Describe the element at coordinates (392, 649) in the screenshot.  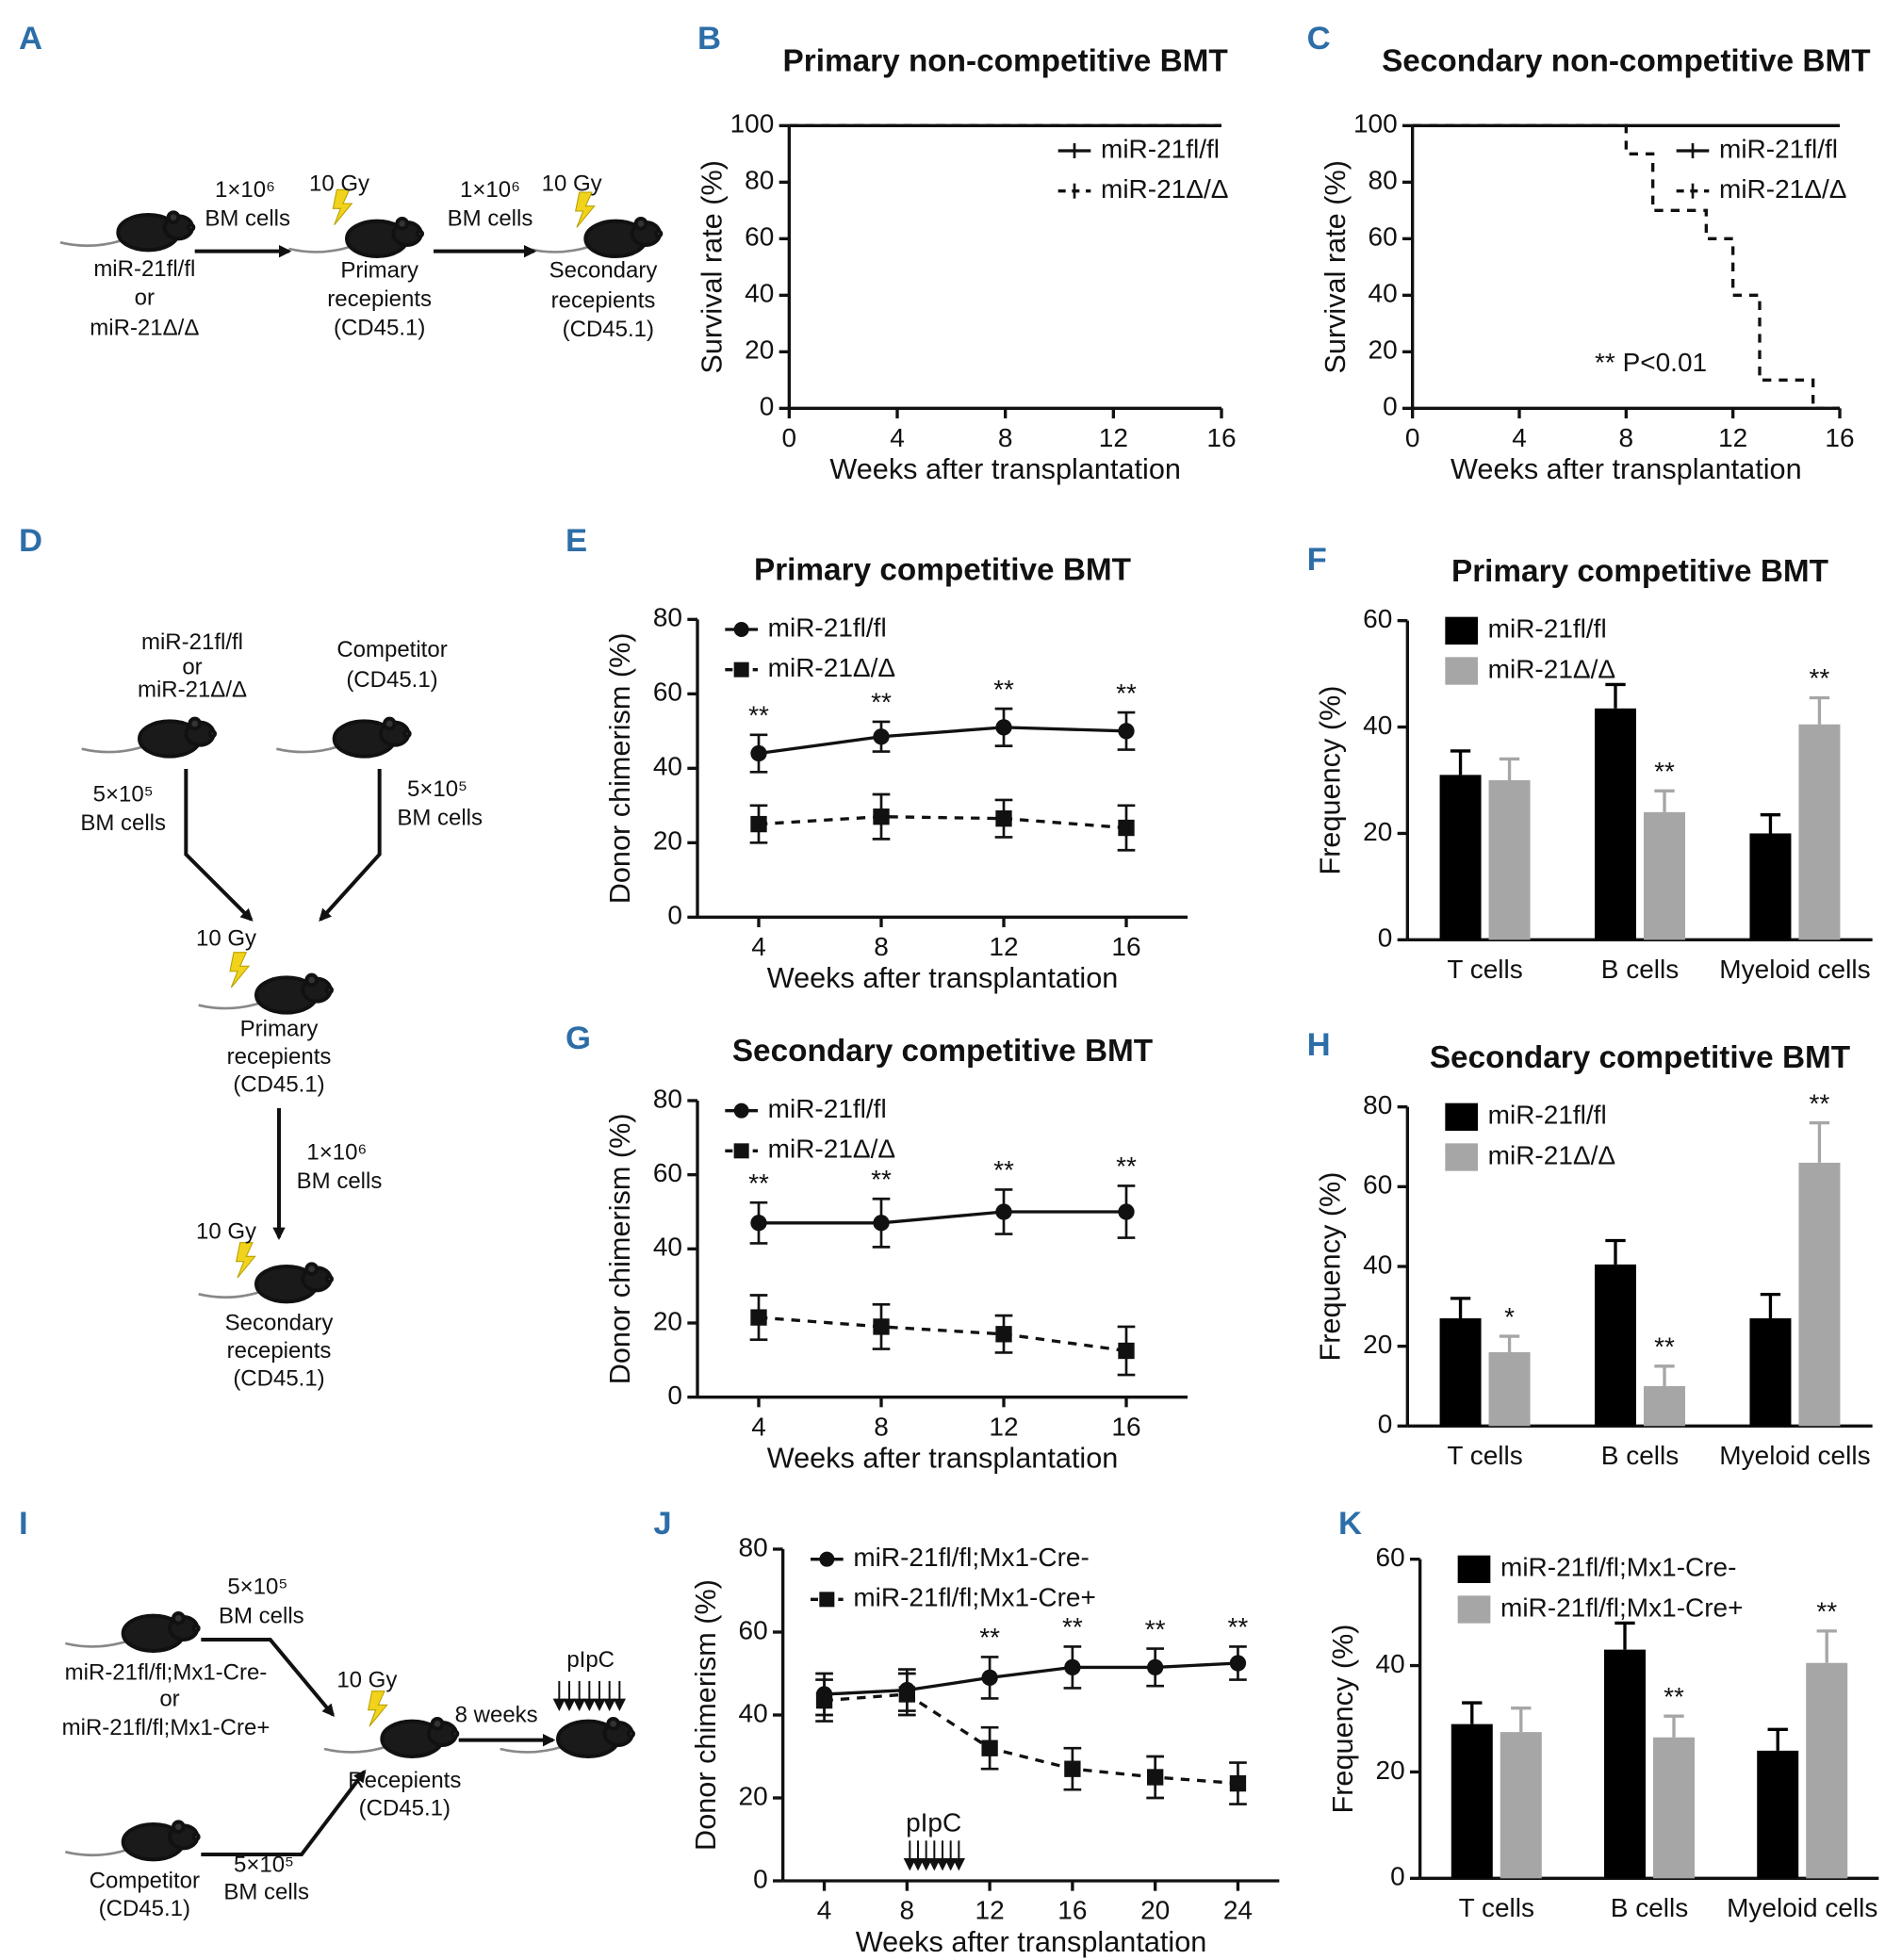
I see `diagram-label: Competitor` at that location.